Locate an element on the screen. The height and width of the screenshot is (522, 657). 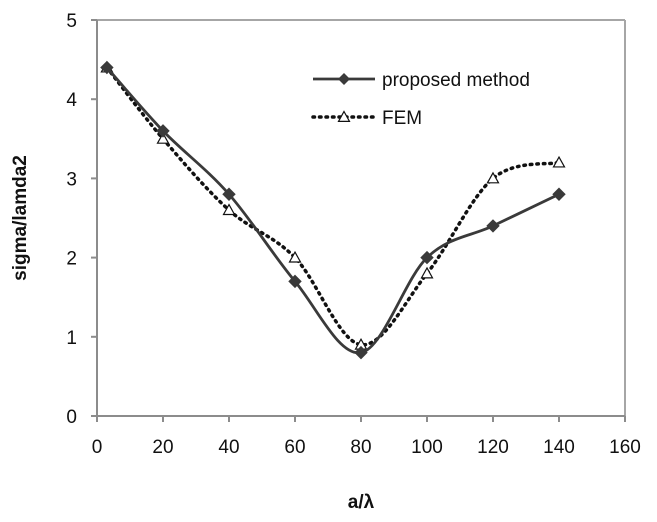
y-tick-label: 5 is located at coordinates (71, 21).